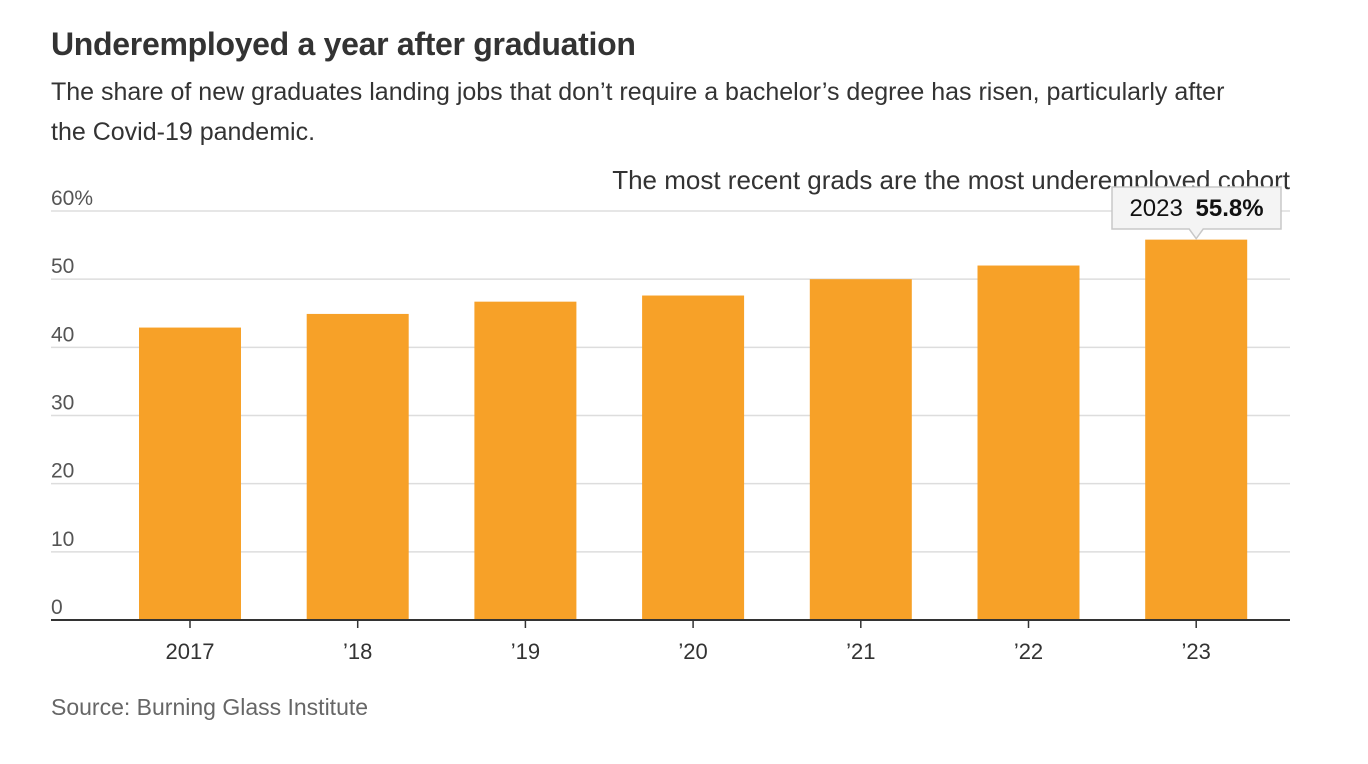  Describe the element at coordinates (210, 707) in the screenshot. I see `source-note: Source: Burning Glass Institute` at that location.